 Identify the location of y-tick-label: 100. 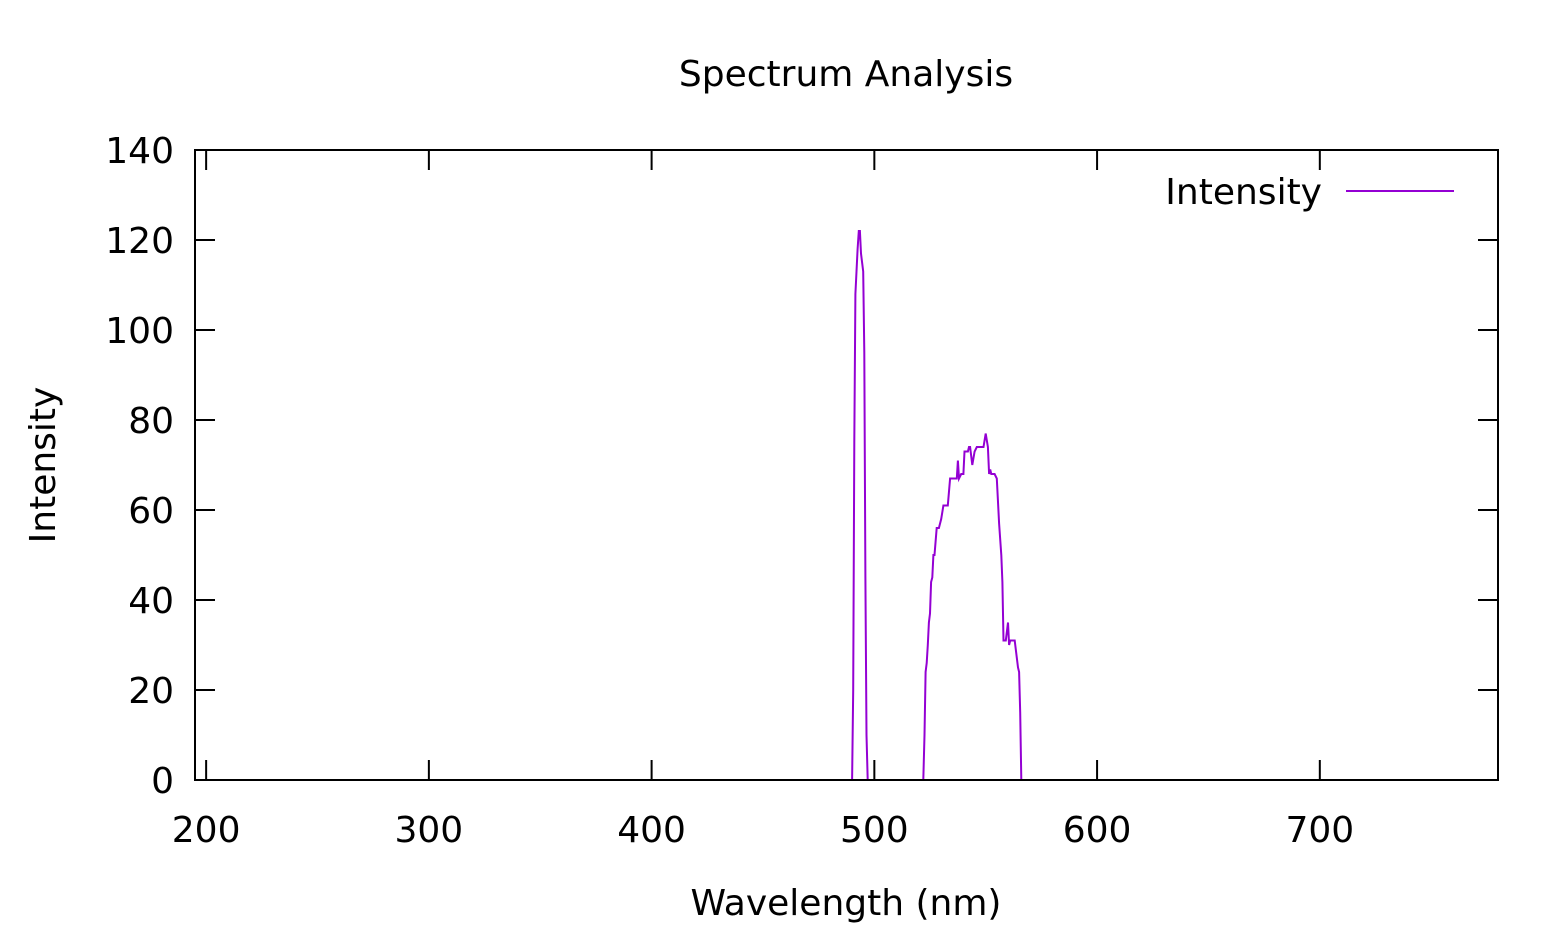
(139, 331).